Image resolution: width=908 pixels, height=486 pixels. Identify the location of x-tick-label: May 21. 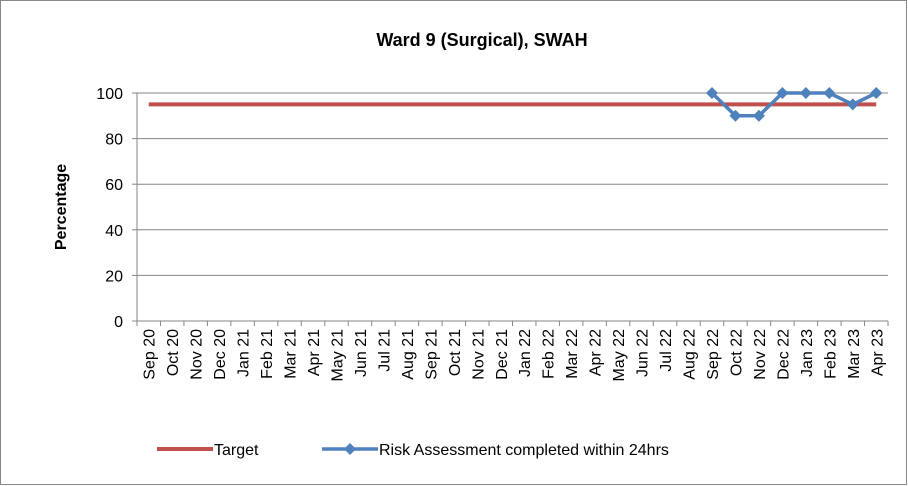
(337, 355).